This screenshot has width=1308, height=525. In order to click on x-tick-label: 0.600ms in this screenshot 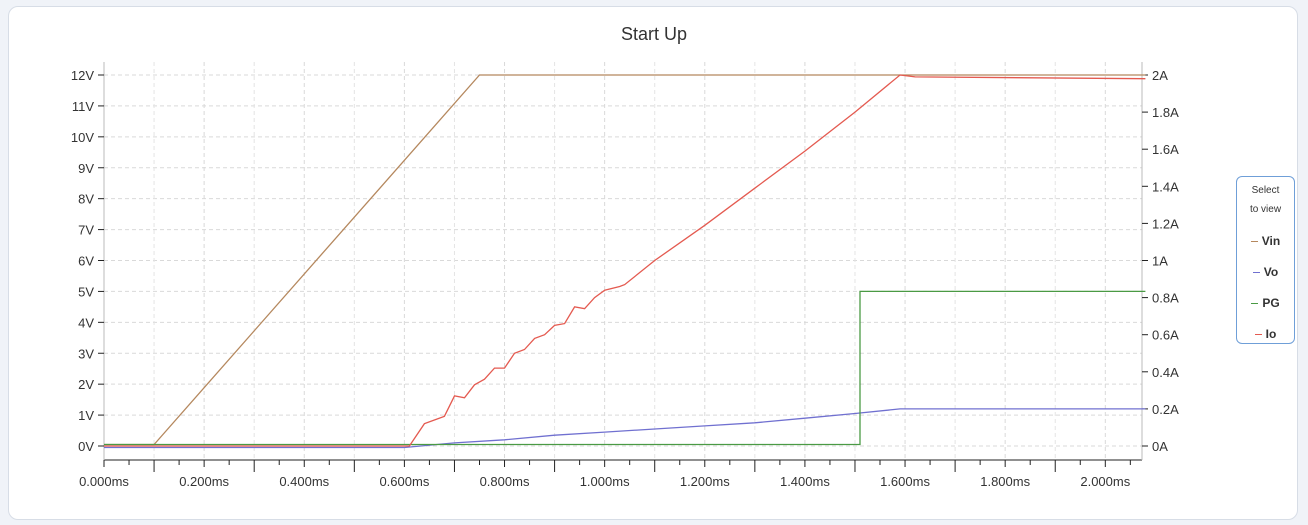, I will do `click(404, 481)`.